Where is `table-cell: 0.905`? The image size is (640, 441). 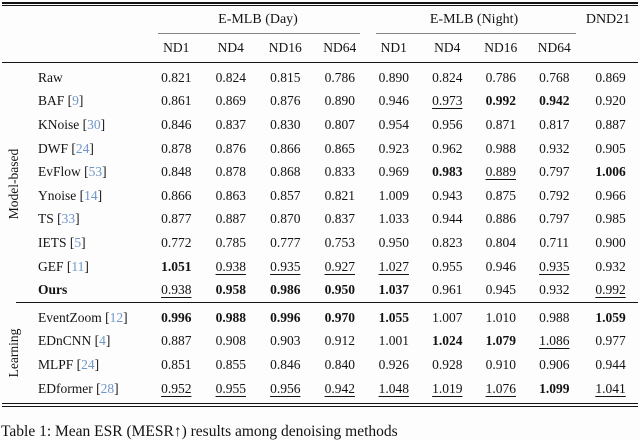
table-cell: 0.905 is located at coordinates (610, 148).